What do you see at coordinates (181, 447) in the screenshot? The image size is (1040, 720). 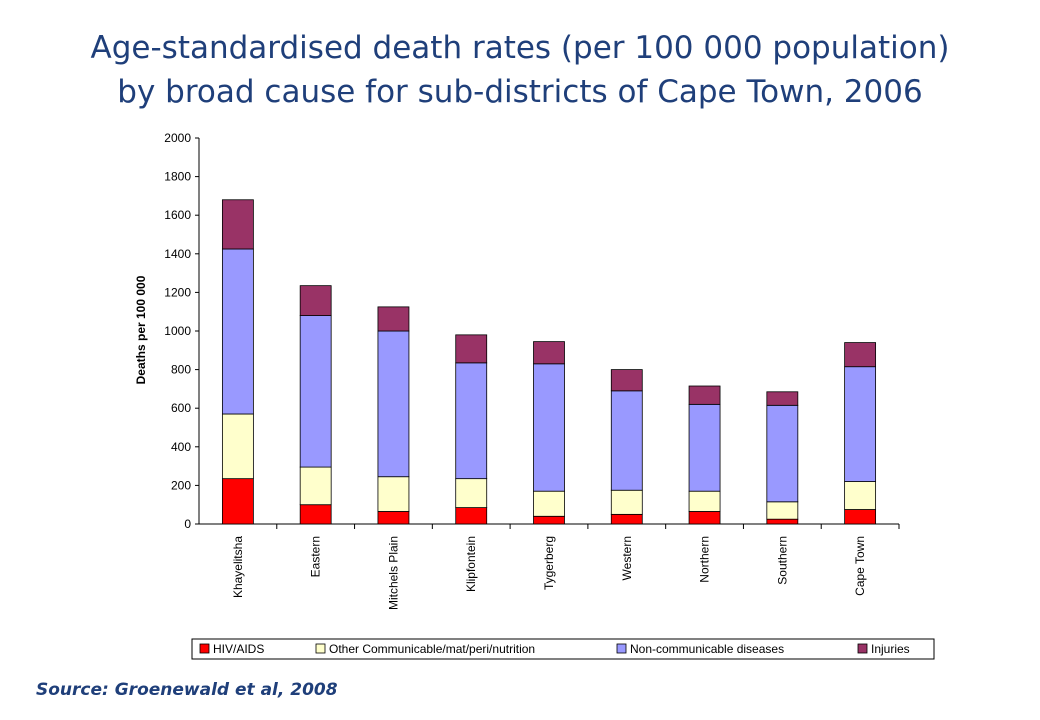 I see `y-tick-label: 400` at bounding box center [181, 447].